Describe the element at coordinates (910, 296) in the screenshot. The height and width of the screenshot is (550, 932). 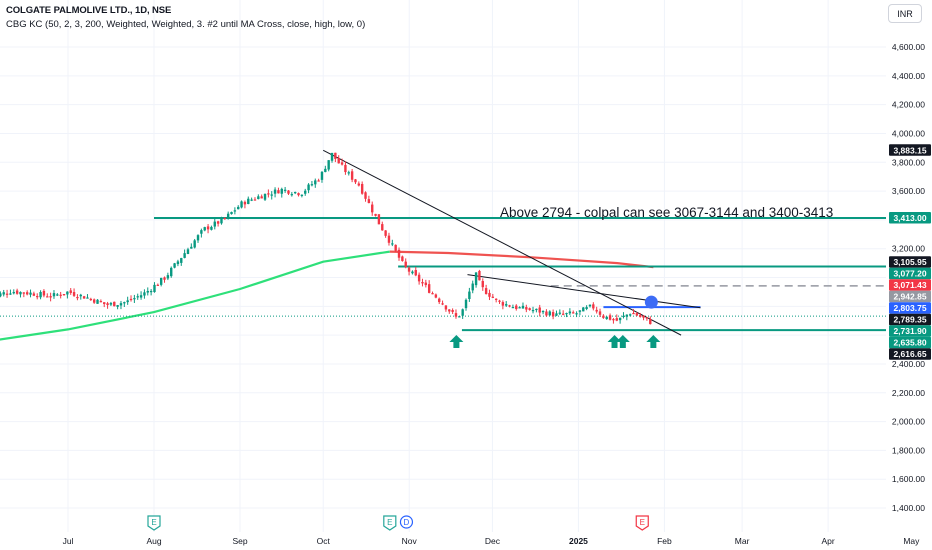
I see `price-tag: 2,942.85` at that location.